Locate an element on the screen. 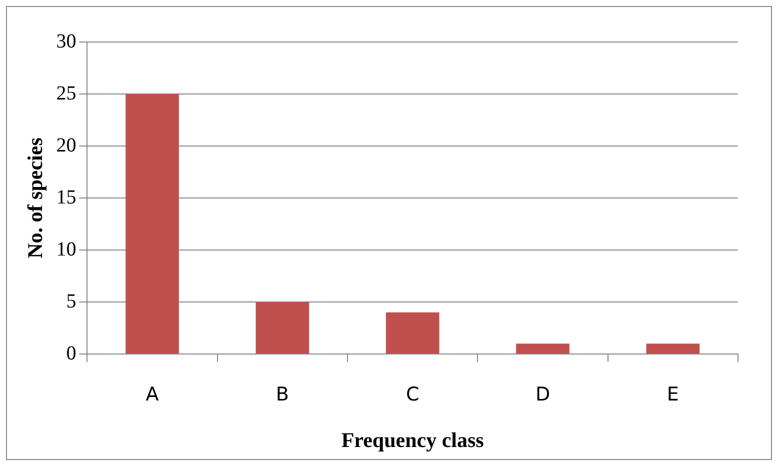 This screenshot has height=466, width=778. y-tick-label: 5 is located at coordinates (71, 301).